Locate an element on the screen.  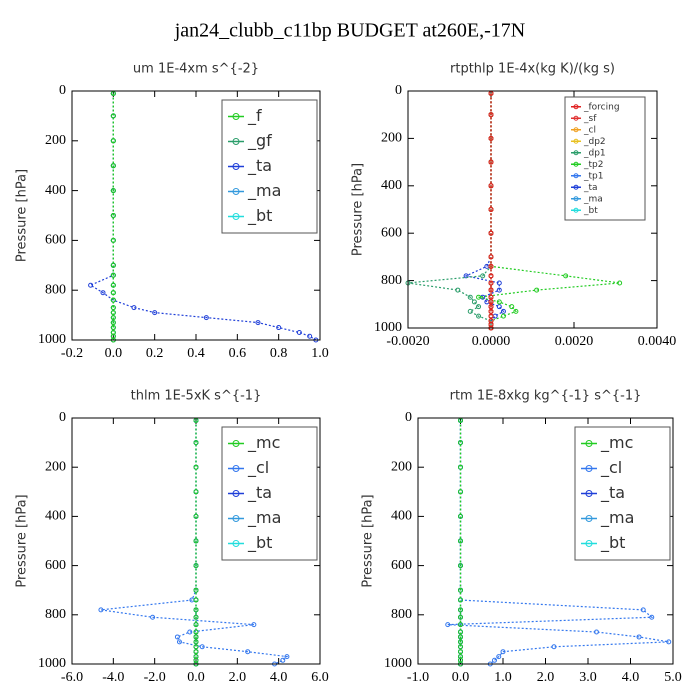
x-tick-label: 3.0 is located at coordinates (588, 677).